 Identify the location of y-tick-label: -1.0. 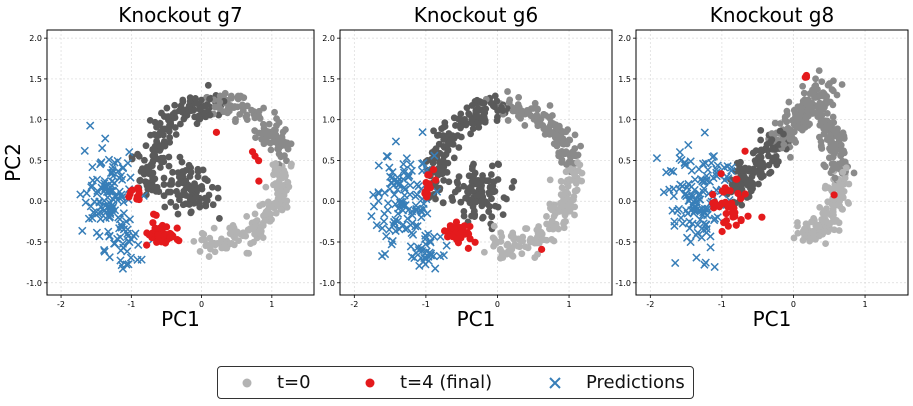
(327, 283).